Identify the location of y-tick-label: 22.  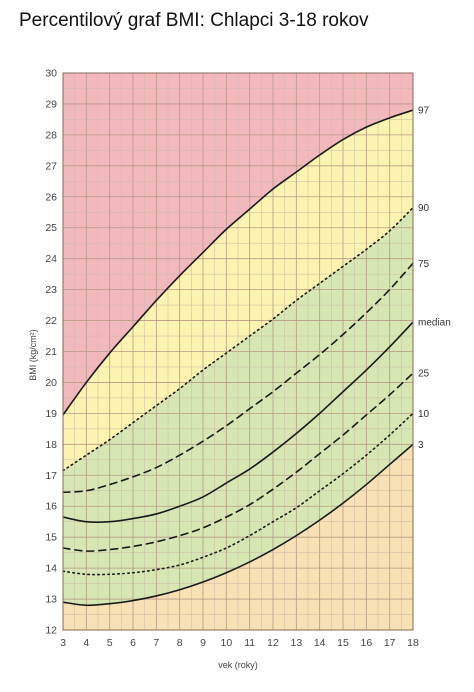
(51, 321).